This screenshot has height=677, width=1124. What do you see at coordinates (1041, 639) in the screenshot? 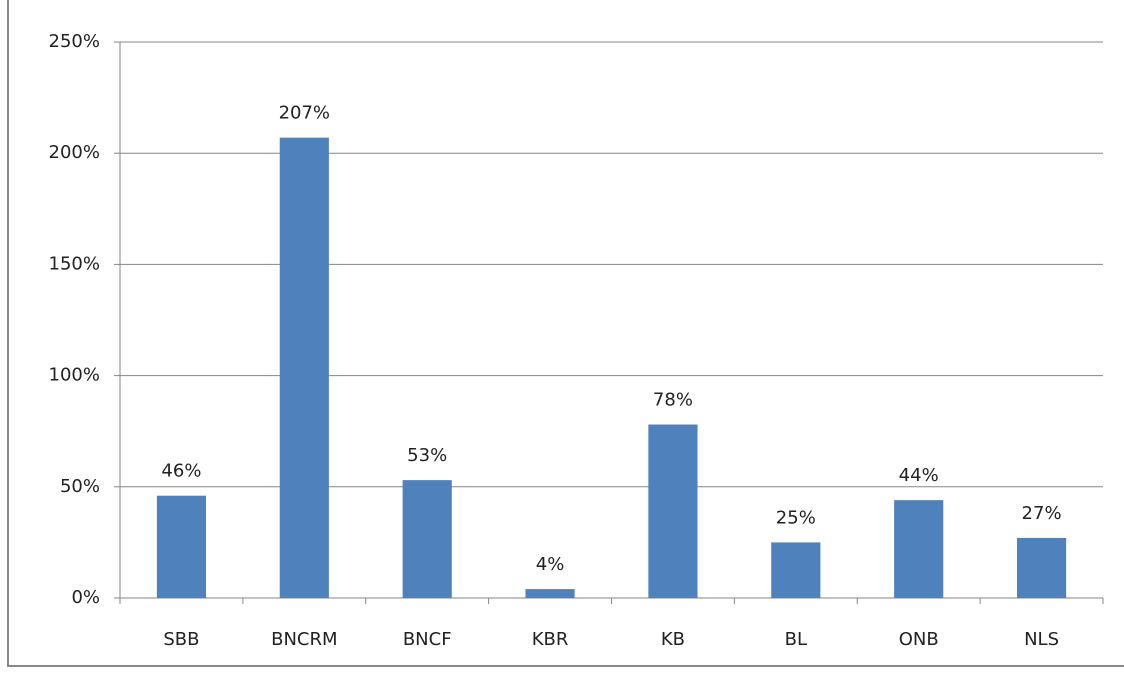
I see `x-tick-label: NLS` at bounding box center [1041, 639].